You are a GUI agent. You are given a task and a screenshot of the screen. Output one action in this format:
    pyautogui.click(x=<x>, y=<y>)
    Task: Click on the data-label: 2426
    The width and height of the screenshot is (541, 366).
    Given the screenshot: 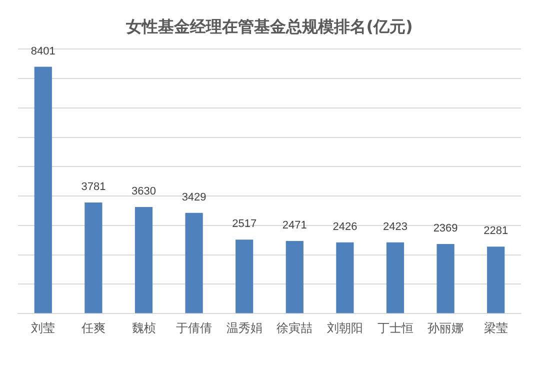 What is the action you would take?
    pyautogui.click(x=345, y=226)
    